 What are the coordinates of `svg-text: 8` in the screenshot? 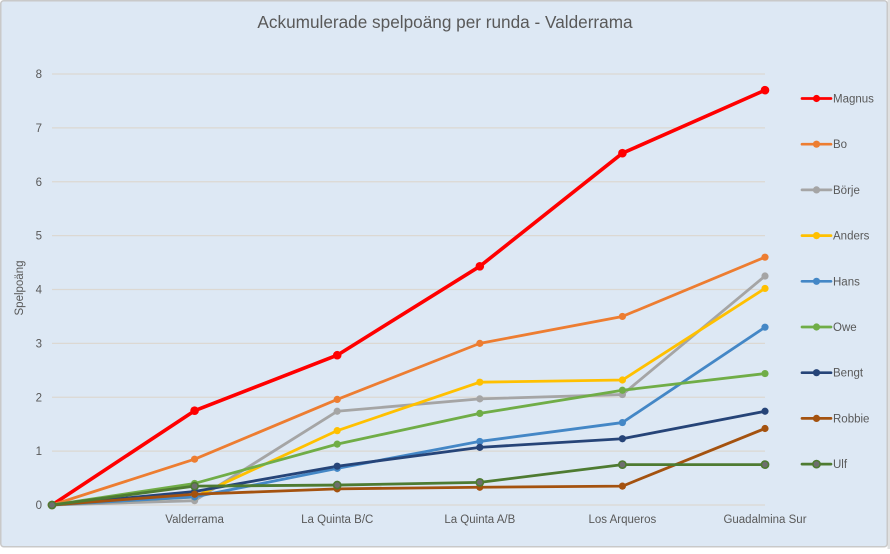 It's located at (39, 75).